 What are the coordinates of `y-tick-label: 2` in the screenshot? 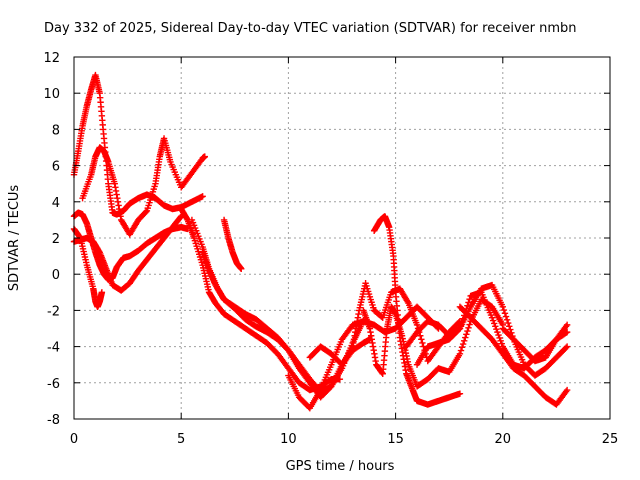 It's located at (56, 239).